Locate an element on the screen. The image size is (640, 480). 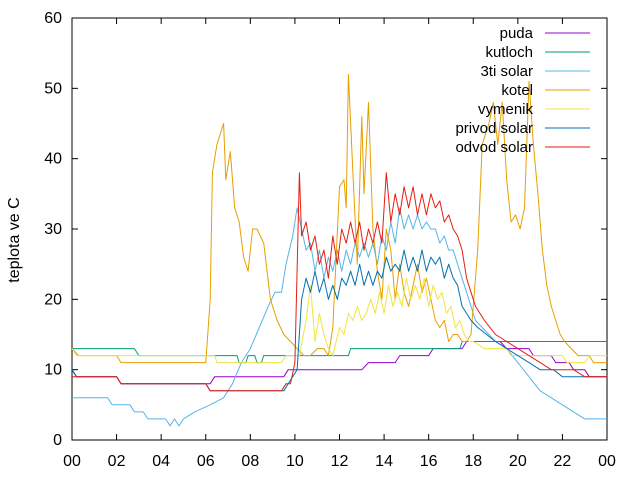
x-tick-label: 06 is located at coordinates (206, 461).